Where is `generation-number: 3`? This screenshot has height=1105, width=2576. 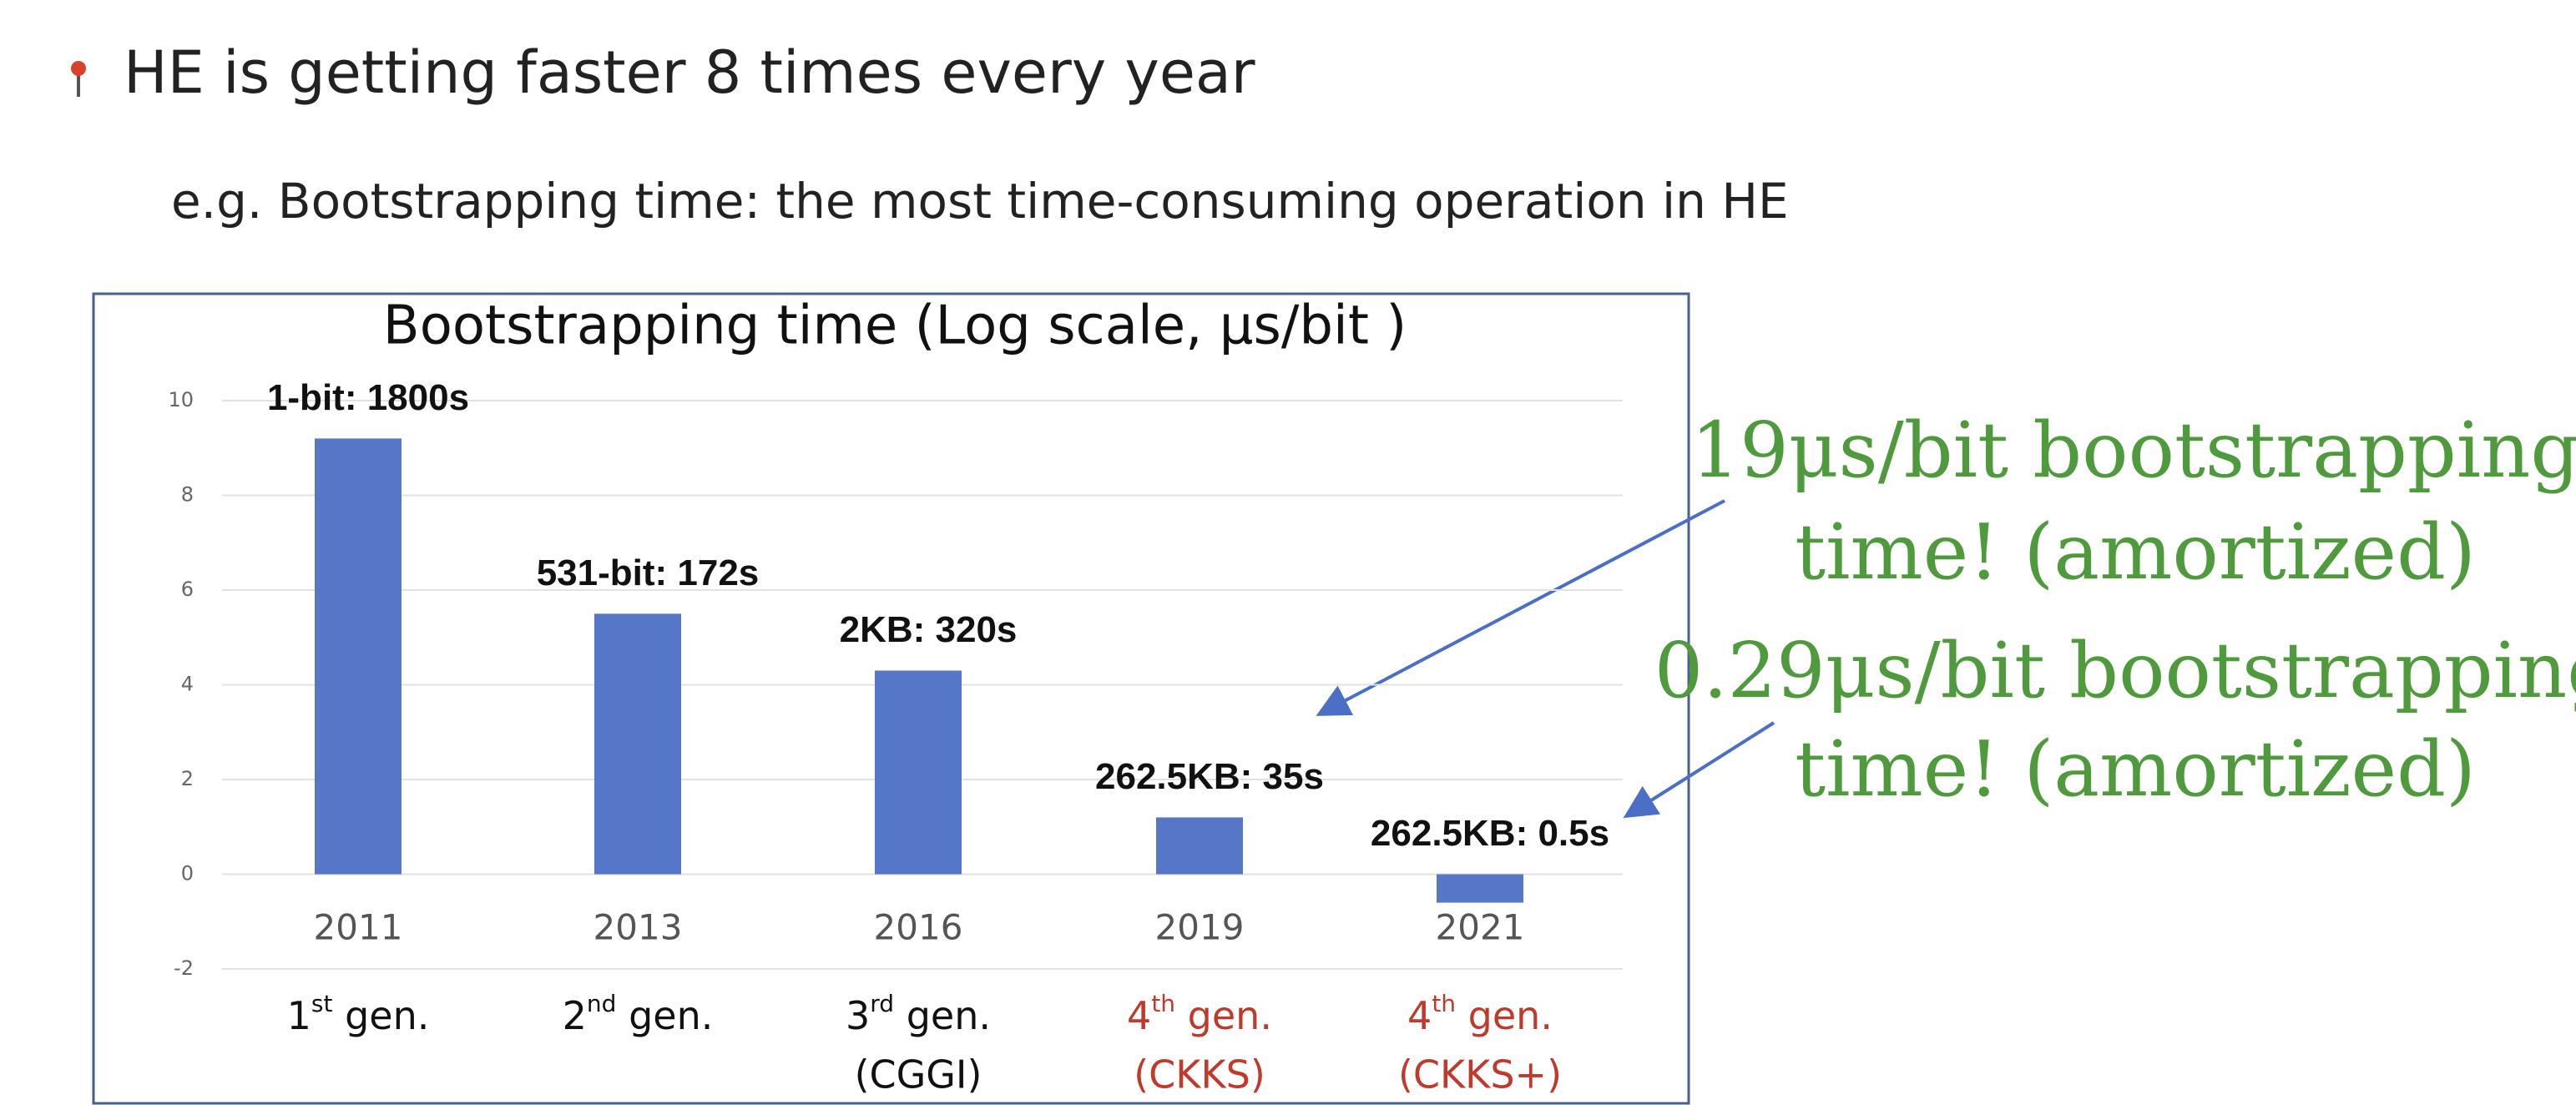
generation-number: 3 is located at coordinates (858, 1015).